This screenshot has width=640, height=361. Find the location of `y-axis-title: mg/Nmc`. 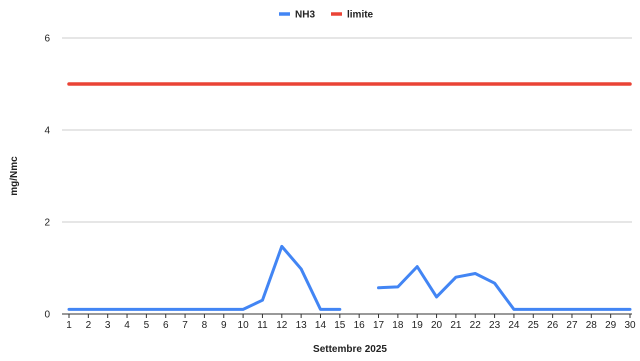

y-axis-title: mg/Nmc is located at coordinates (14, 176).